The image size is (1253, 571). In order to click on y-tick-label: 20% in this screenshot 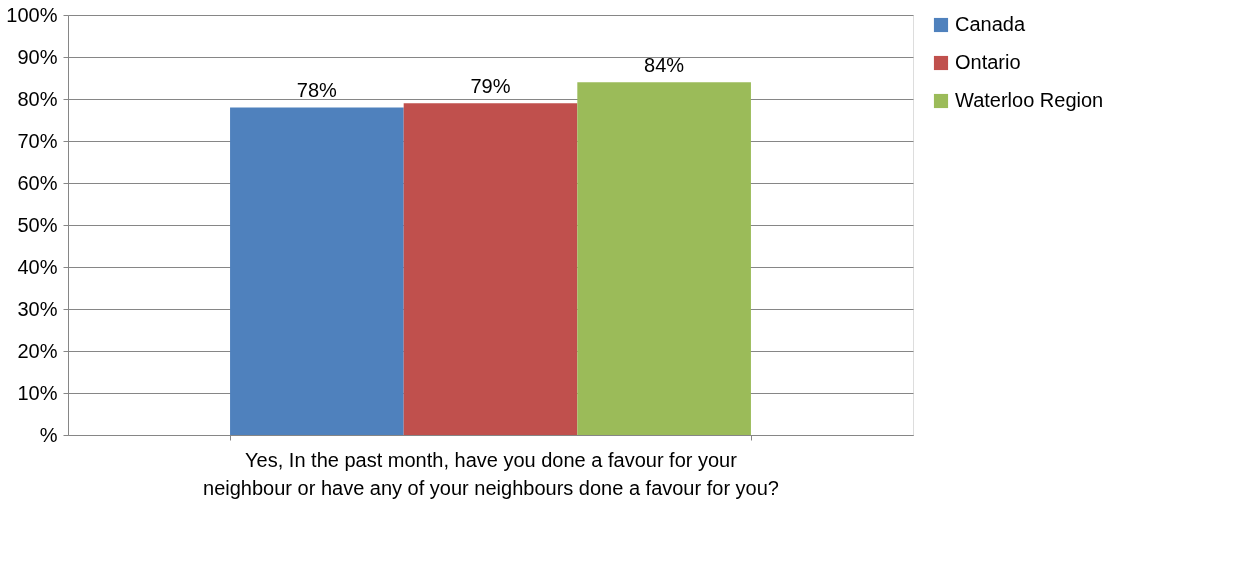, I will do `click(37, 350)`.